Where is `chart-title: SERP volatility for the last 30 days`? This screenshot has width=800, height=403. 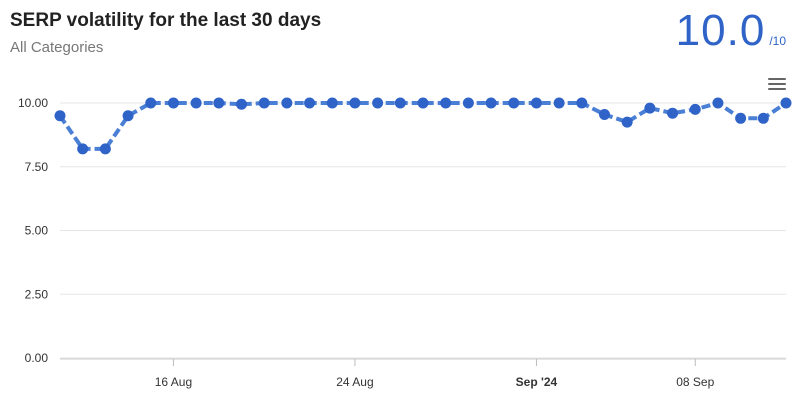
chart-title: SERP volatility for the last 30 days is located at coordinates (166, 20).